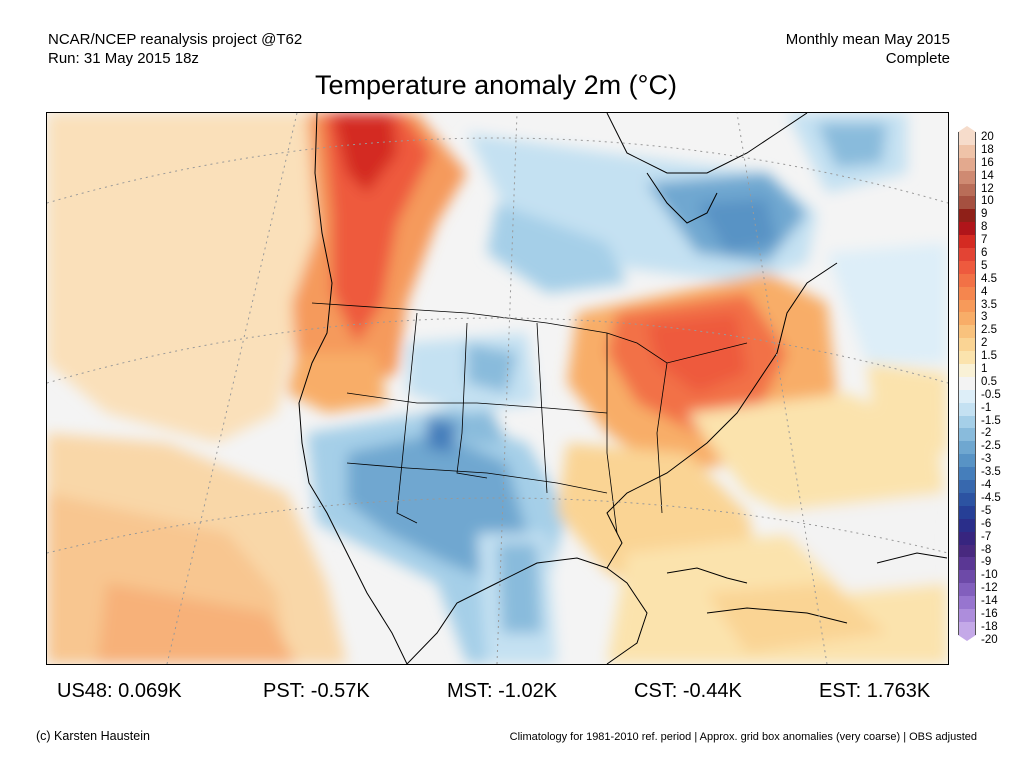  Describe the element at coordinates (875, 691) in the screenshot. I see `stat-est: EST: 1.763K` at that location.